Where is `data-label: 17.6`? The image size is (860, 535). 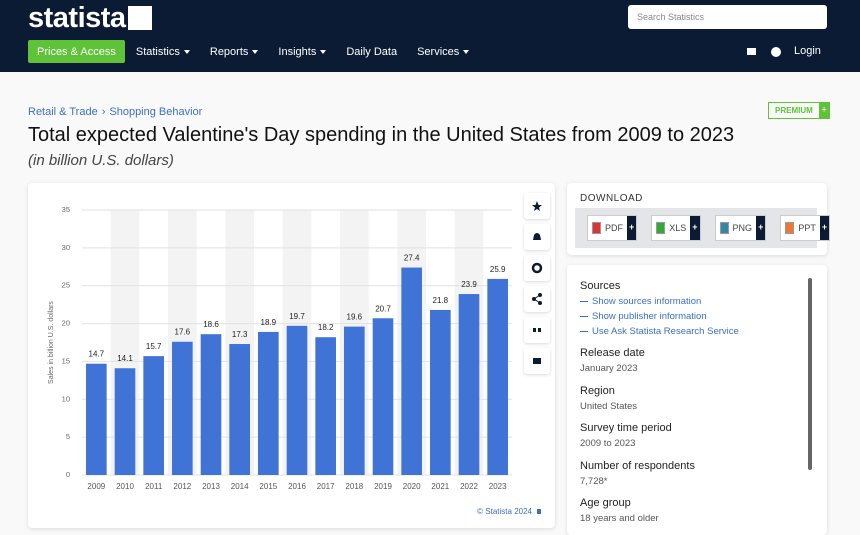
data-label: 17.6 is located at coordinates (183, 332).